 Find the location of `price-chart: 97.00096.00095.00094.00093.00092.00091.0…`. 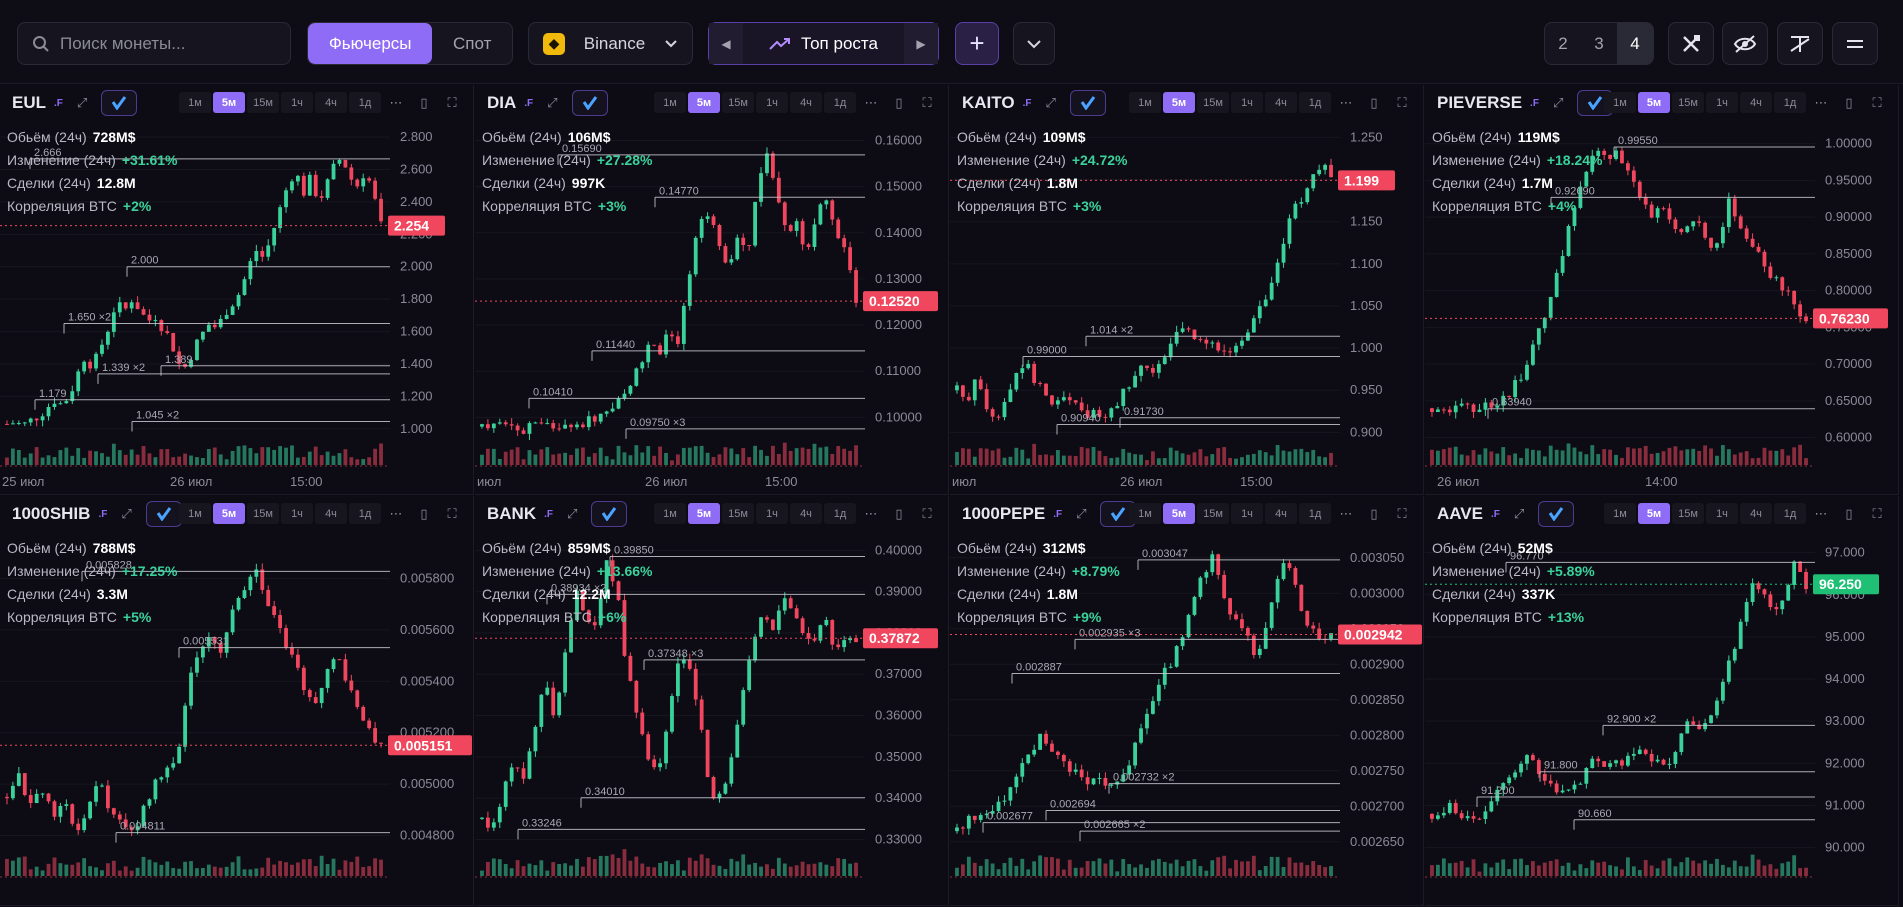

price-chart: 97.00096.00095.00094.00093.00092.00091.0… is located at coordinates (1662, 719).